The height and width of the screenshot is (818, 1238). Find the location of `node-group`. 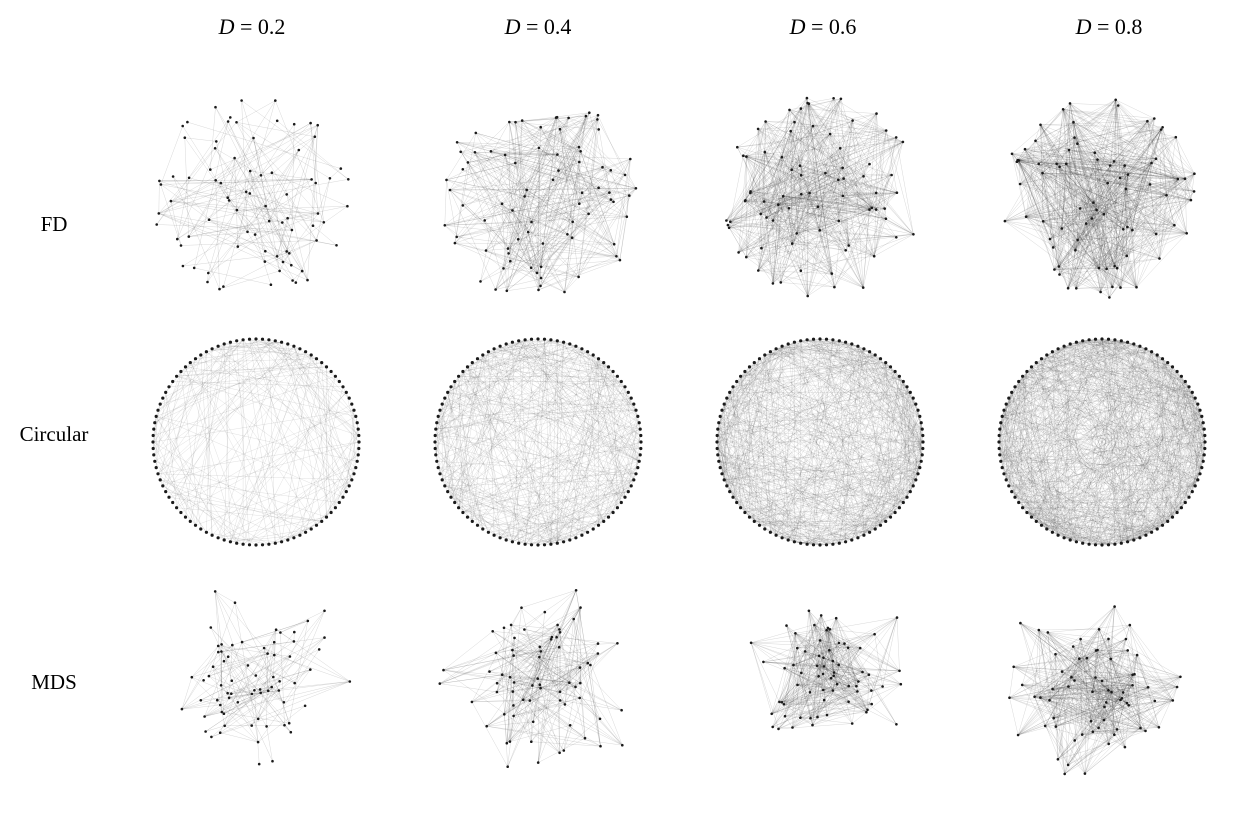

node-group is located at coordinates (1102, 442).